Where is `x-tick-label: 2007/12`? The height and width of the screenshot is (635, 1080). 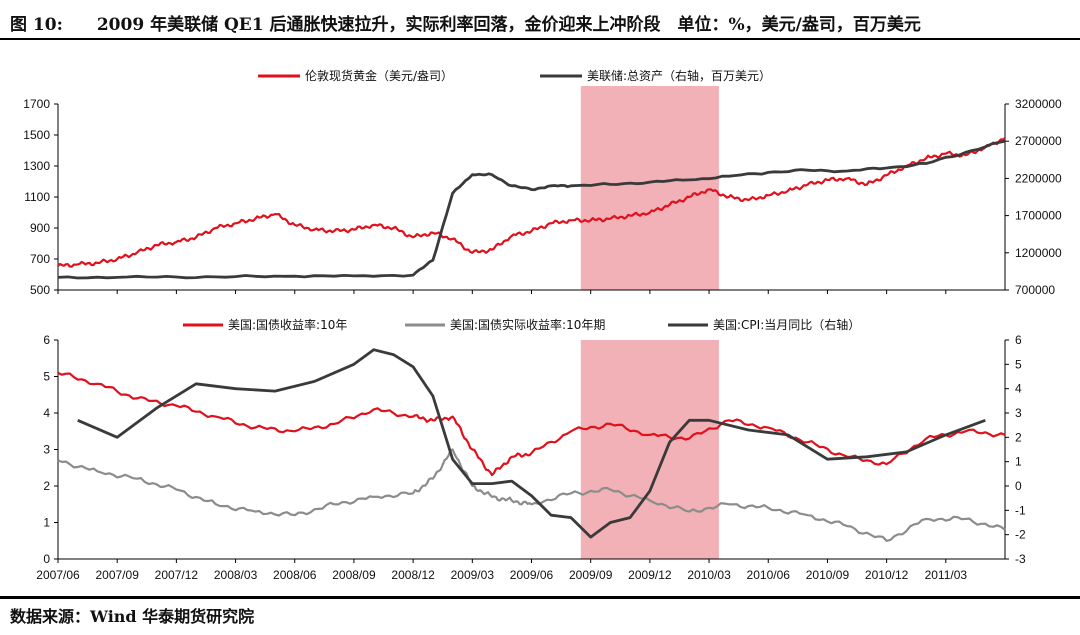
x-tick-label: 2007/12 is located at coordinates (177, 575).